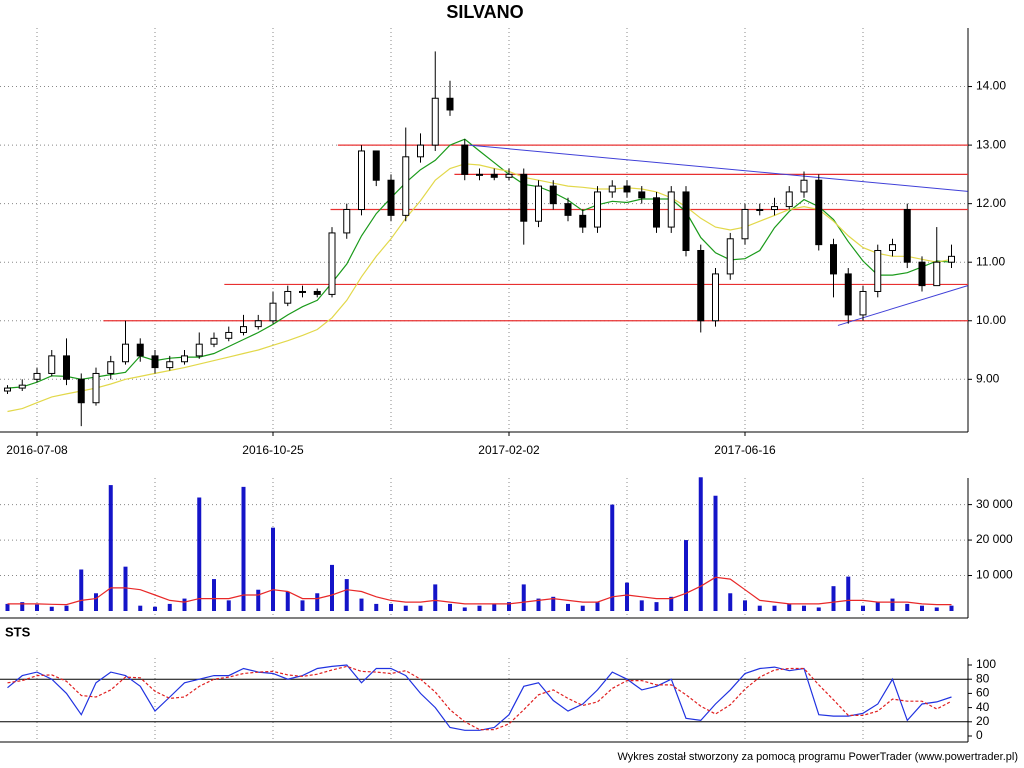  I want to click on y-tick-label: 20, so click(983, 721).